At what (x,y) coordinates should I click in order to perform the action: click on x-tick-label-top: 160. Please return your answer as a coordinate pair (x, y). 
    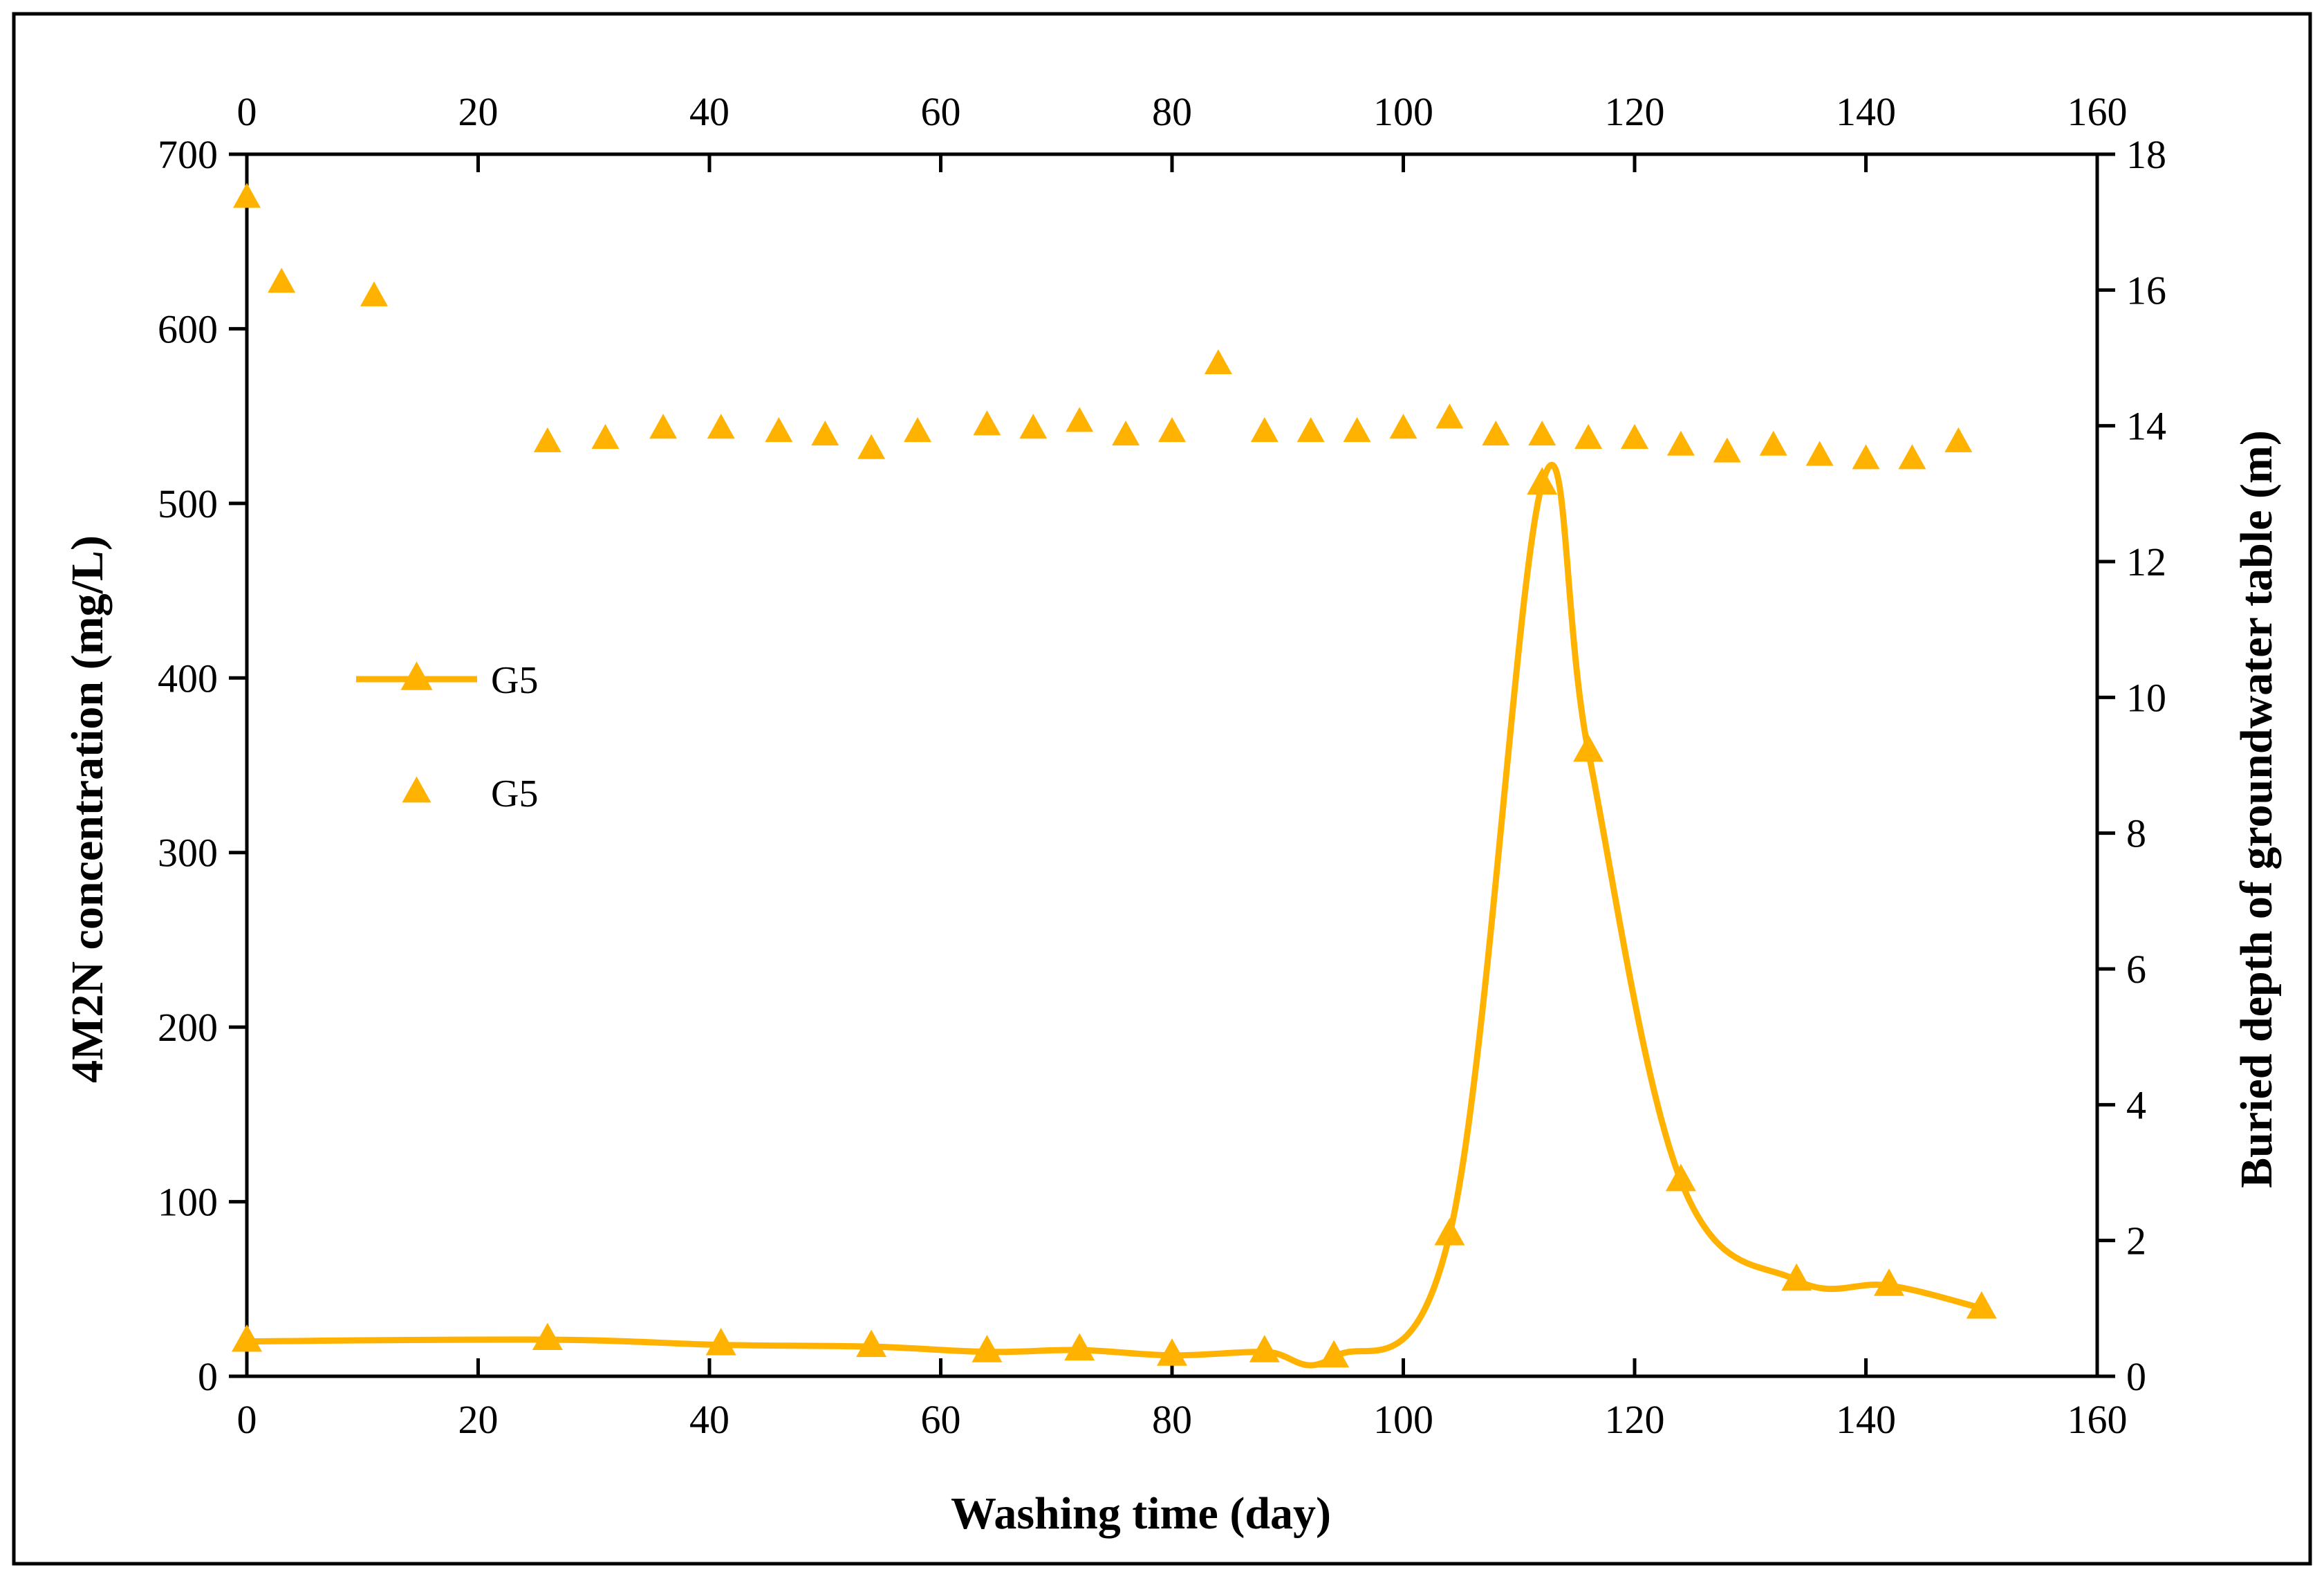
    Looking at the image, I should click on (2097, 111).